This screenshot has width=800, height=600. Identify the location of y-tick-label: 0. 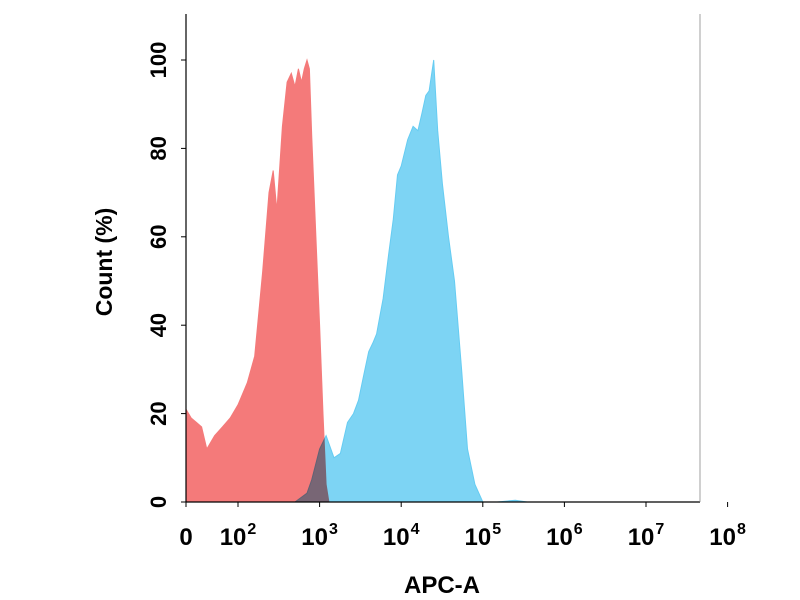
(158, 502).